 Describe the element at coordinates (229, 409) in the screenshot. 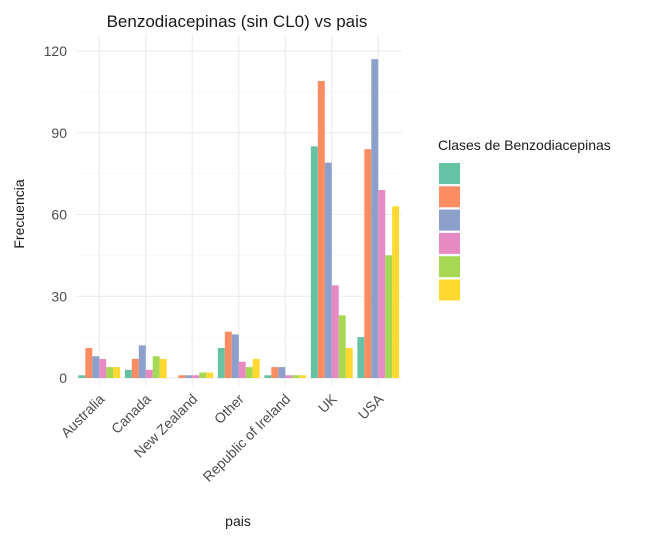

I see `x-tick-label: Other` at that location.